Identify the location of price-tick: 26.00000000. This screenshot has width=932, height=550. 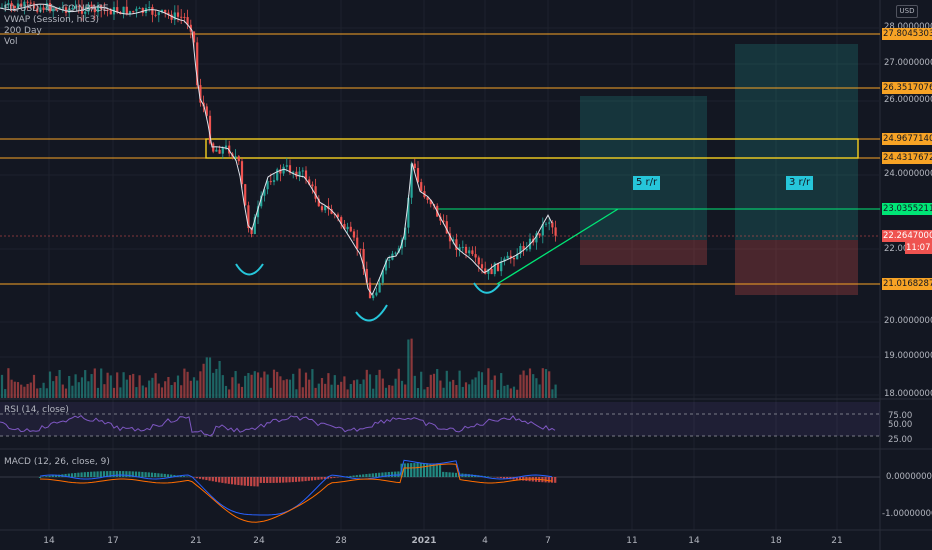
(908, 100).